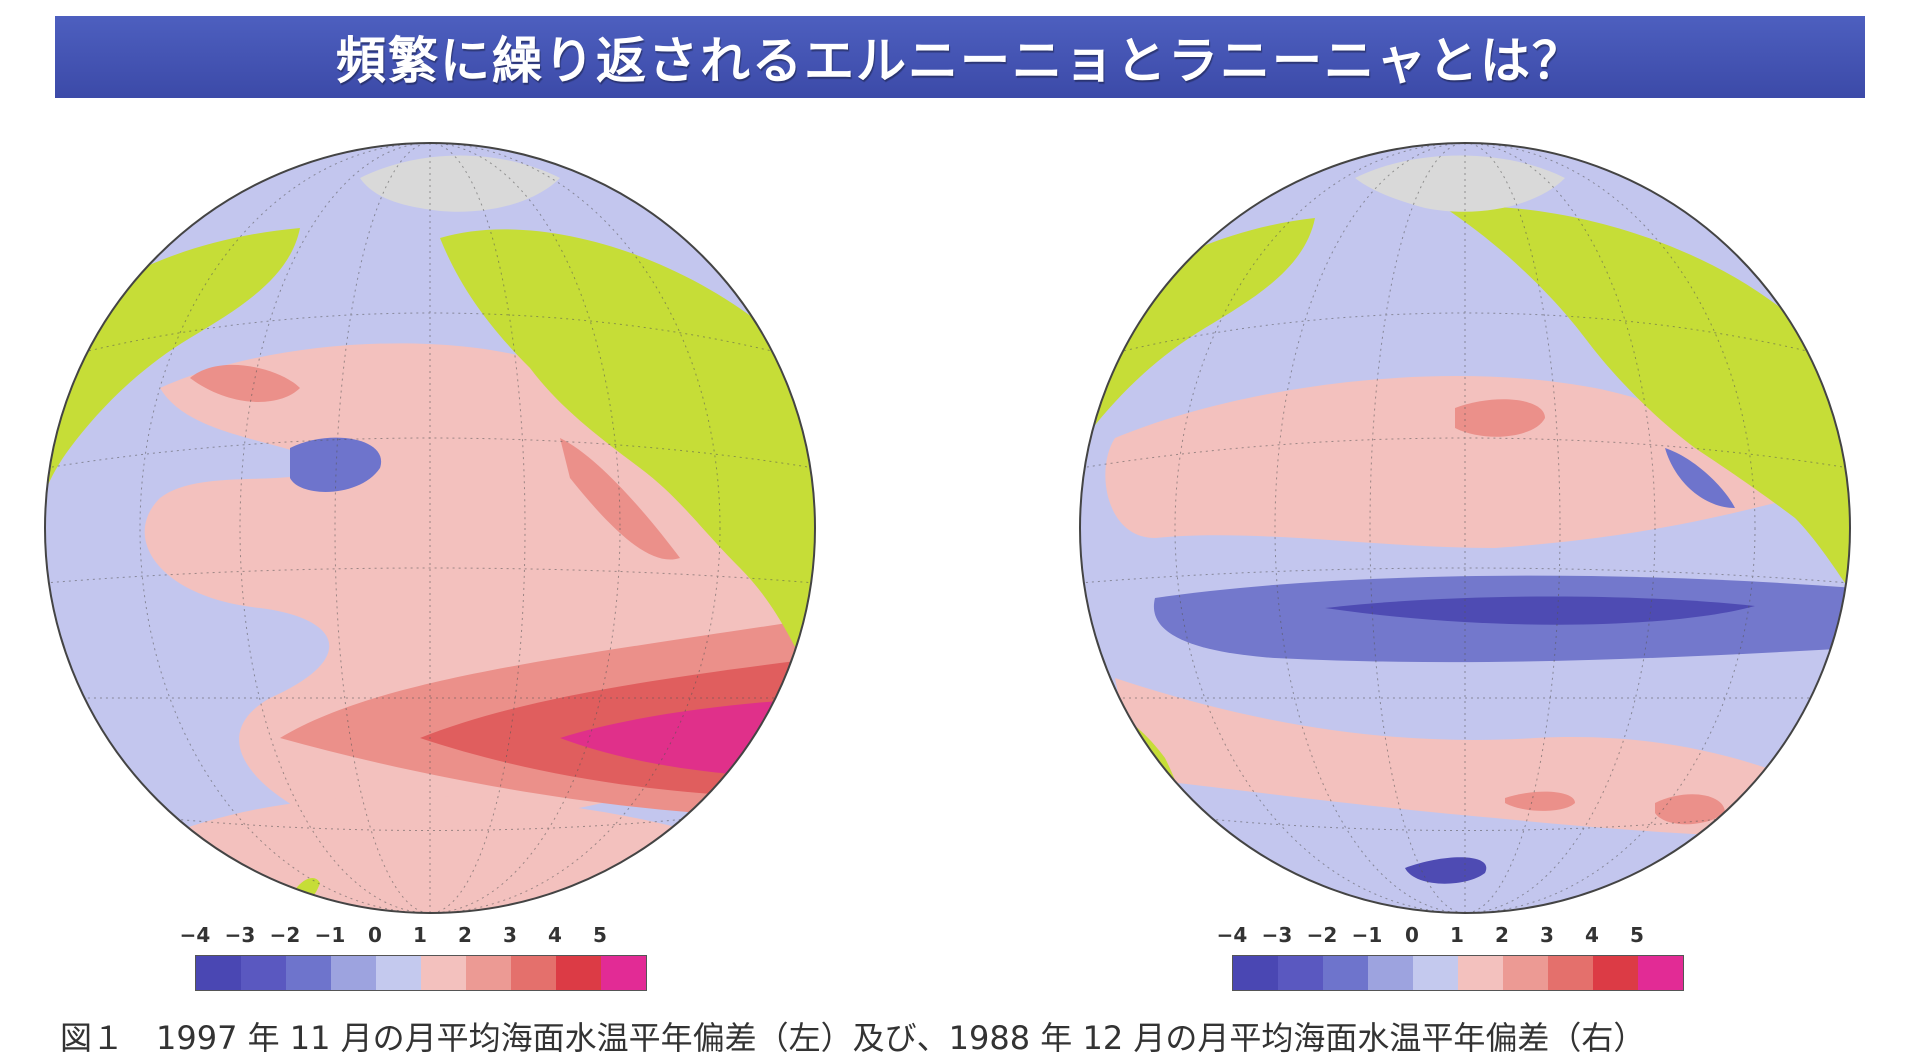 The height and width of the screenshot is (1059, 1920). What do you see at coordinates (1540, 610) in the screenshot?
I see `cool-core` at bounding box center [1540, 610].